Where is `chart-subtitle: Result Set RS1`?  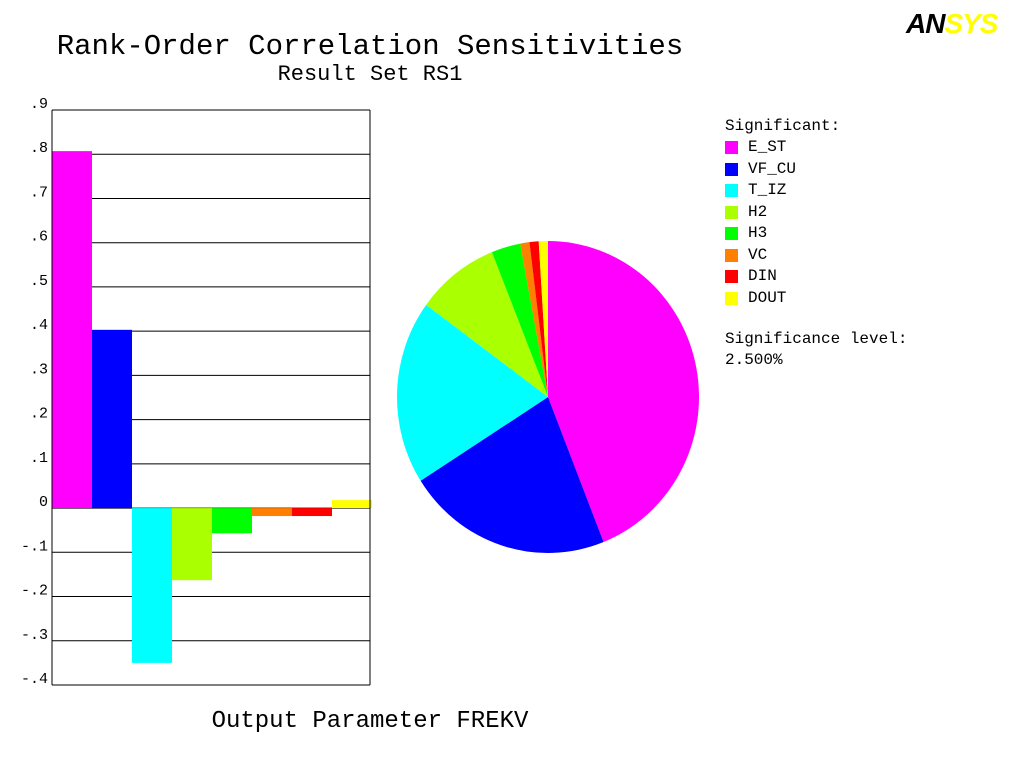 chart-subtitle: Result Set RS1 is located at coordinates (370, 74).